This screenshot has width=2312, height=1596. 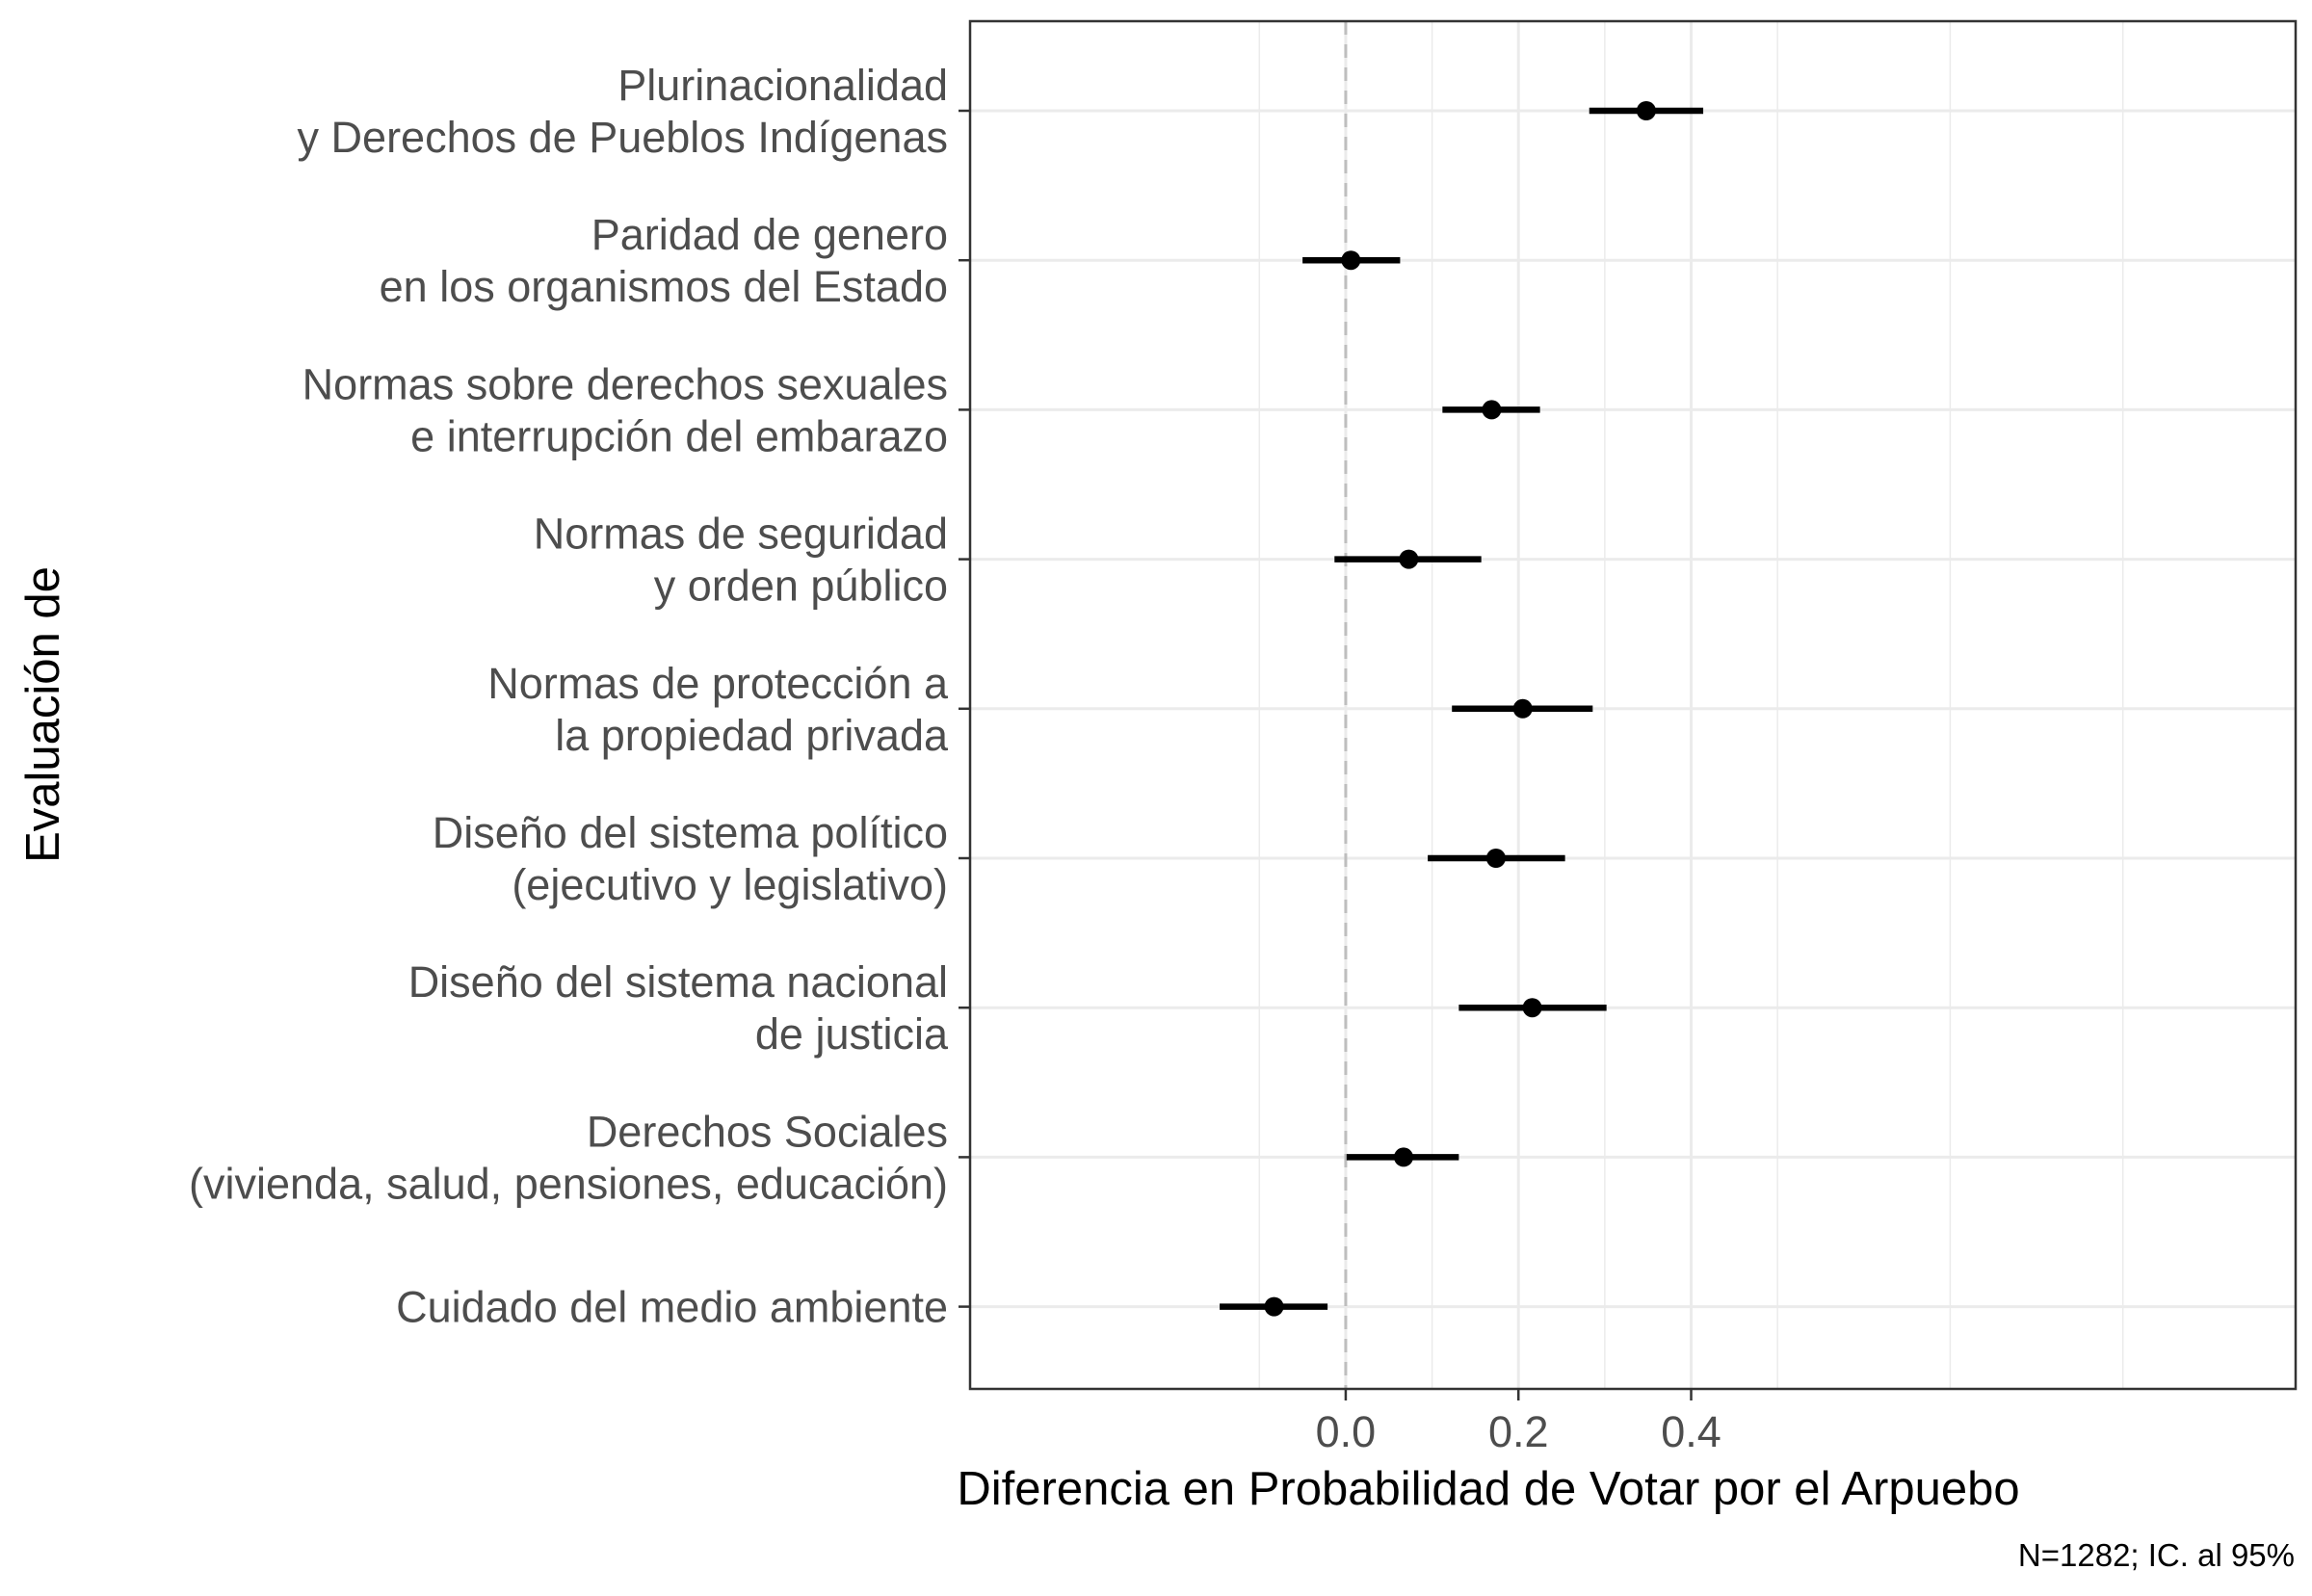 I want to click on category-label-line: la propiedad privada, so click(x=752, y=735).